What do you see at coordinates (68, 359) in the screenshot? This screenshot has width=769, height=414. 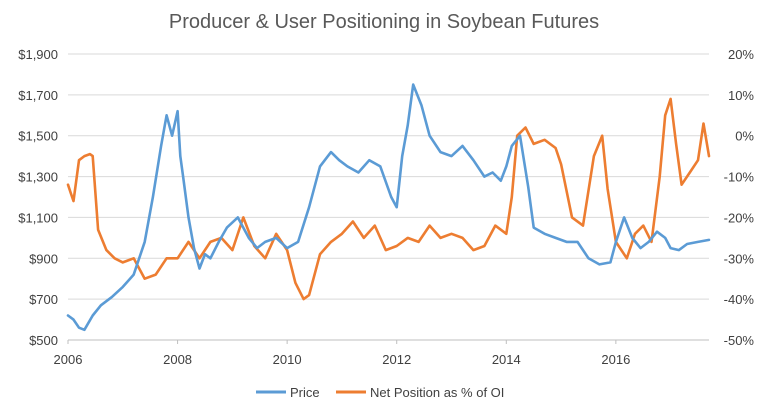 I see `x-tick-label: 2006` at bounding box center [68, 359].